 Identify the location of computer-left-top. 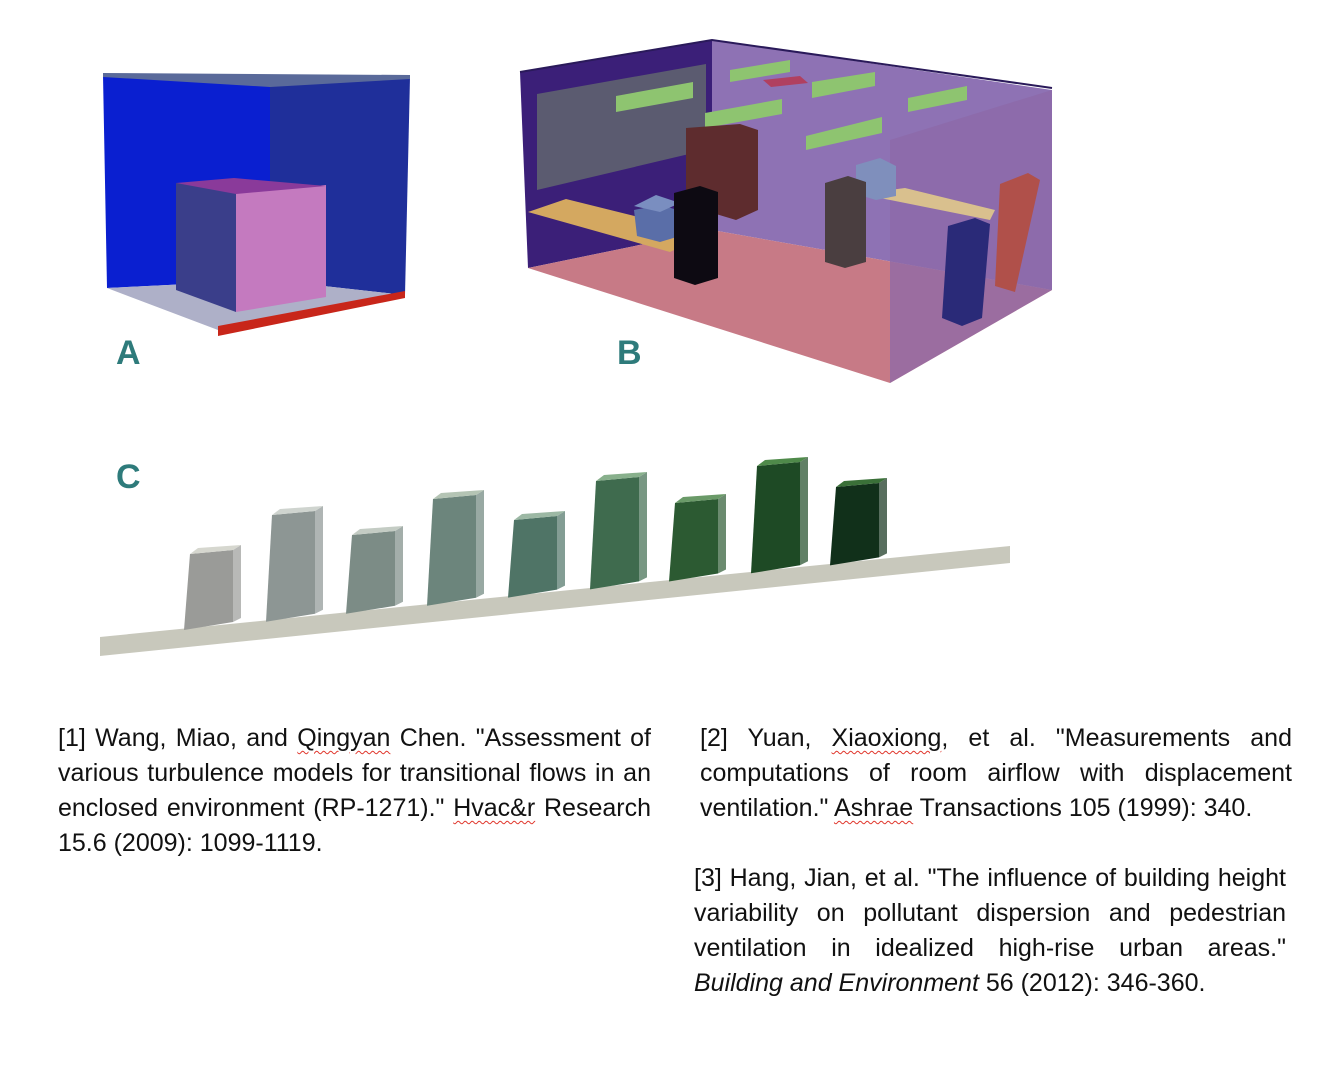
(657, 203).